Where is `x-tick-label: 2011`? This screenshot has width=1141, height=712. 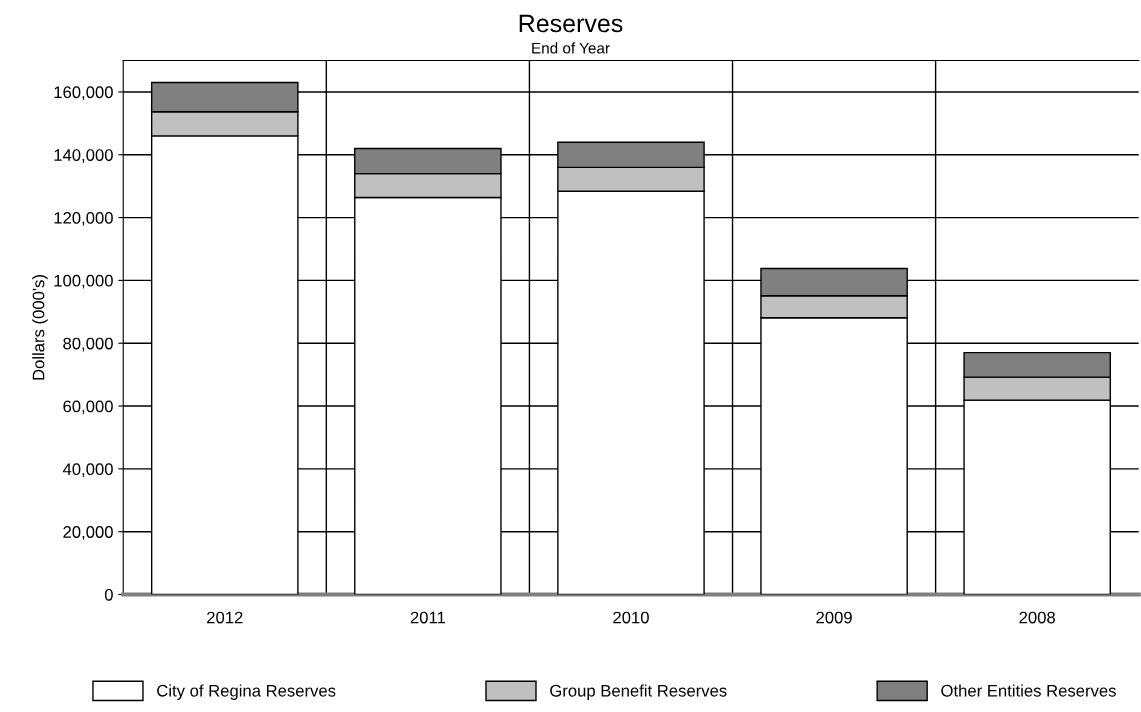
x-tick-label: 2011 is located at coordinates (427, 617).